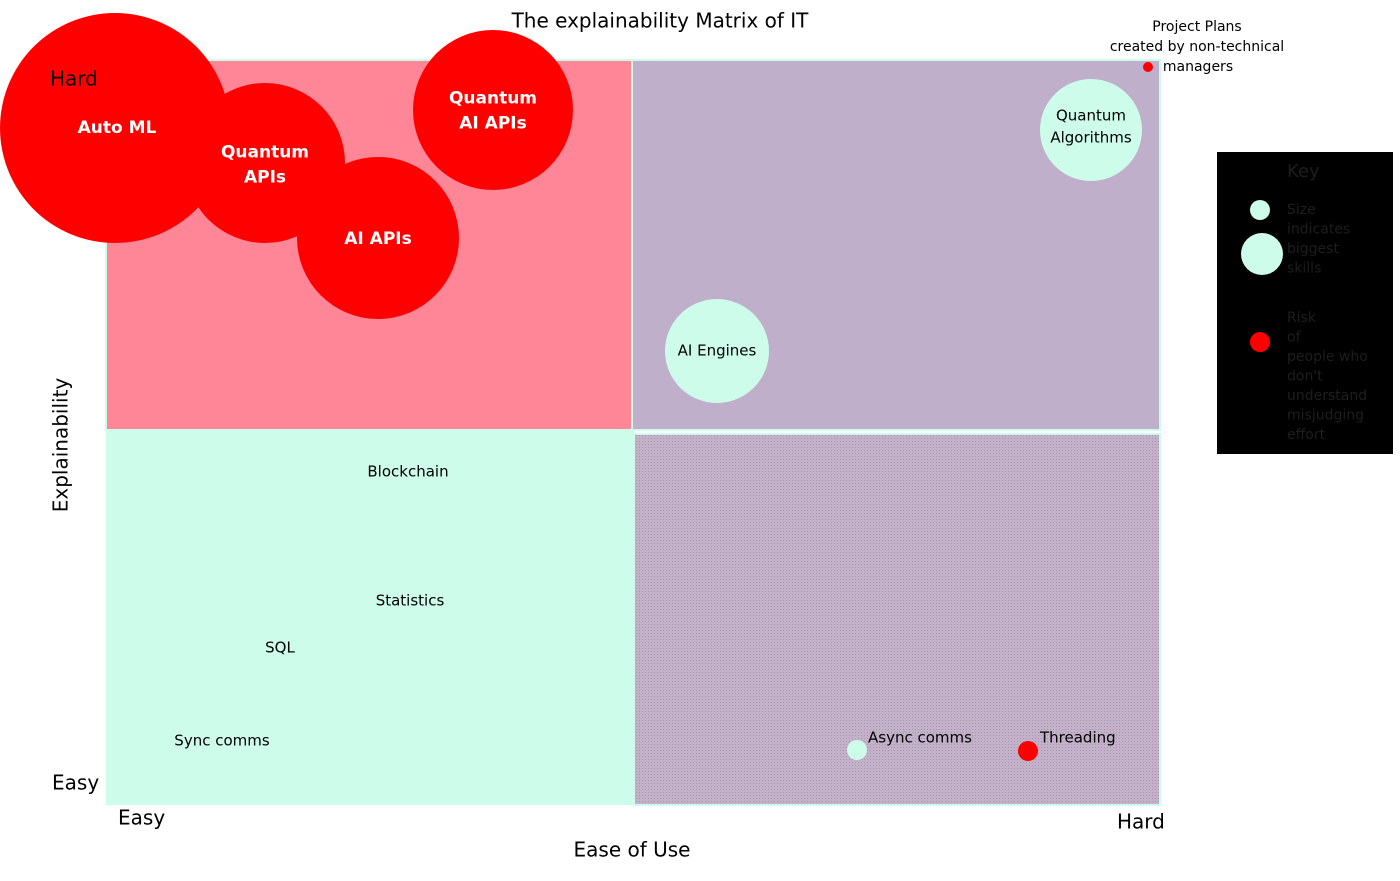  I want to click on x-axis-label: Ease of Use, so click(632, 850).